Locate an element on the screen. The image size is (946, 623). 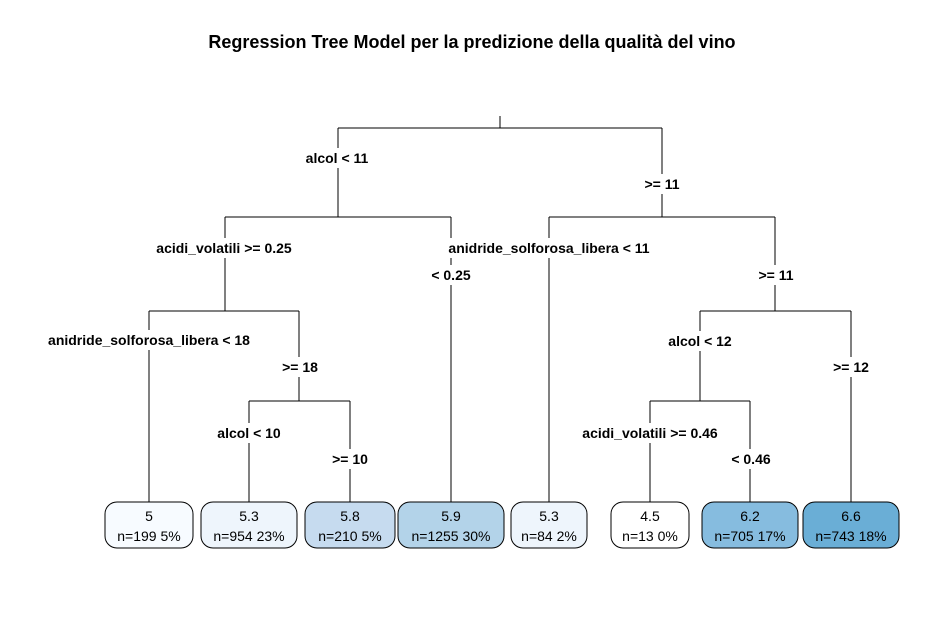
leaf-value: 6.2 is located at coordinates (750, 516).